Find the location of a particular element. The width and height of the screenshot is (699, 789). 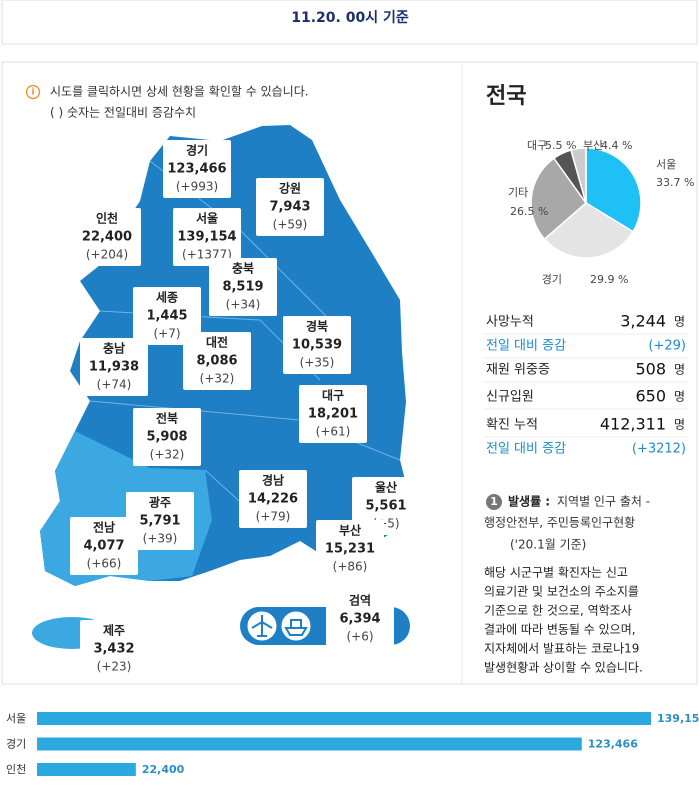

ship-icon is located at coordinates (296, 626).